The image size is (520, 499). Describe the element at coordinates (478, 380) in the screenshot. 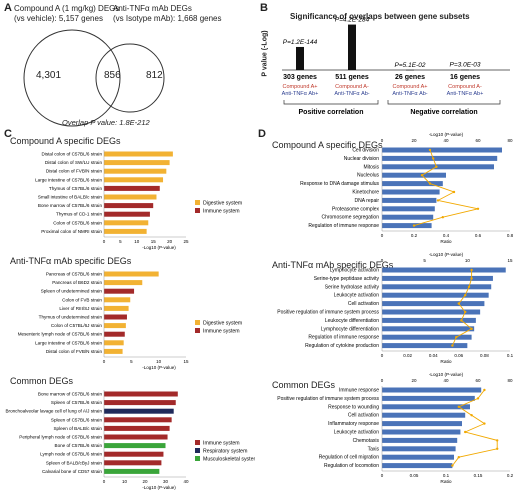

I see `top-tick-label: 60` at that location.